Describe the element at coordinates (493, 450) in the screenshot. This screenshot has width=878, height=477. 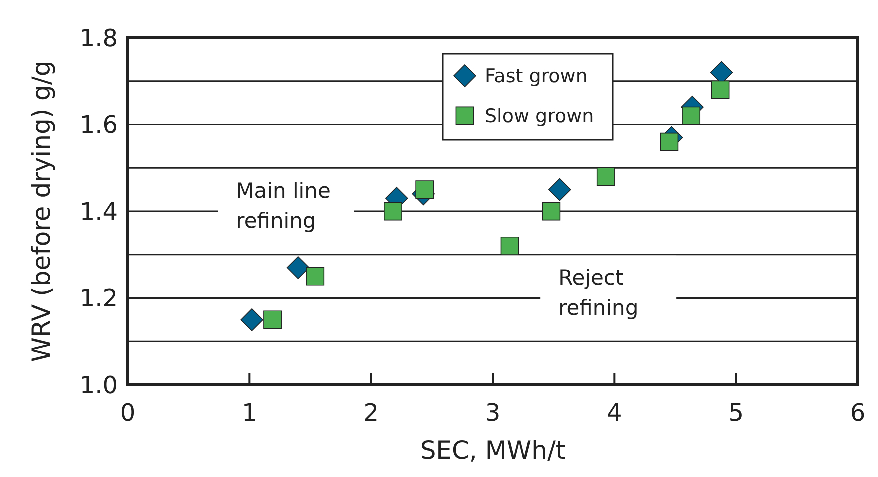
I see `x-axis-title: SEC, MWh/t` at that location.